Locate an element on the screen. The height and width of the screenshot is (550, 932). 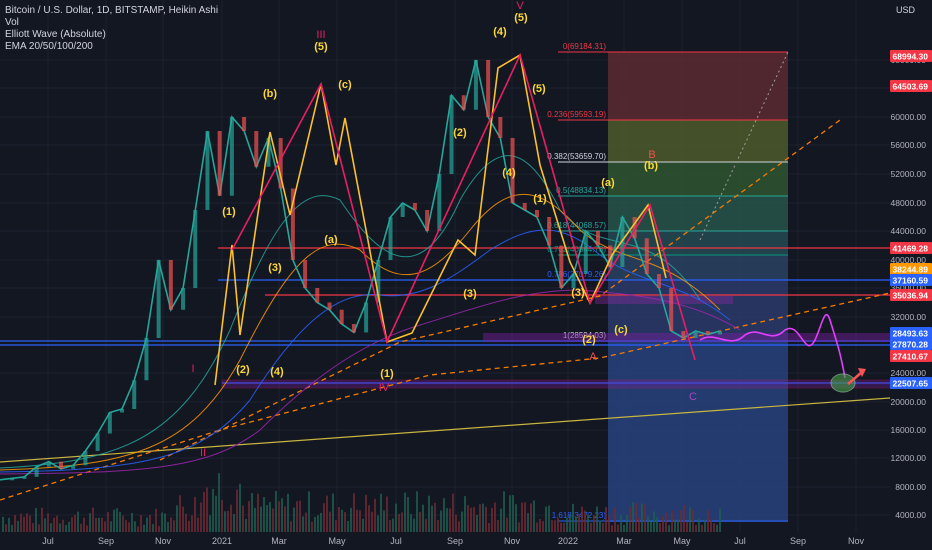
price-tick-label: 36000.00 is located at coordinates (909, 288).